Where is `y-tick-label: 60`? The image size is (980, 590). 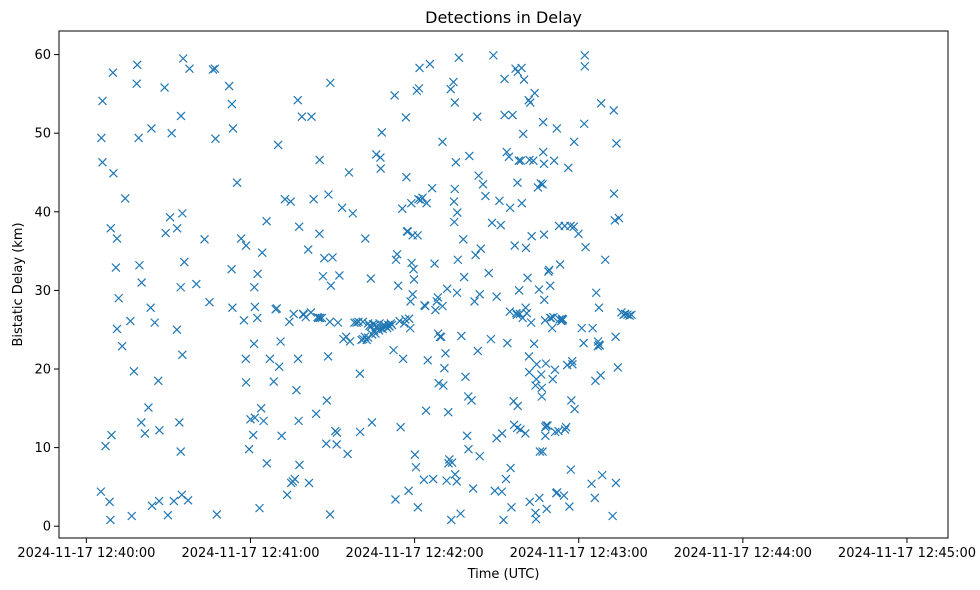 y-tick-label: 60 is located at coordinates (42, 55).